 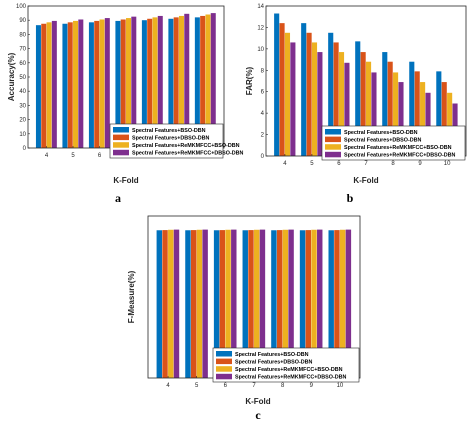 I want to click on accuracy-x-tick-label: 6, so click(x=100, y=156).